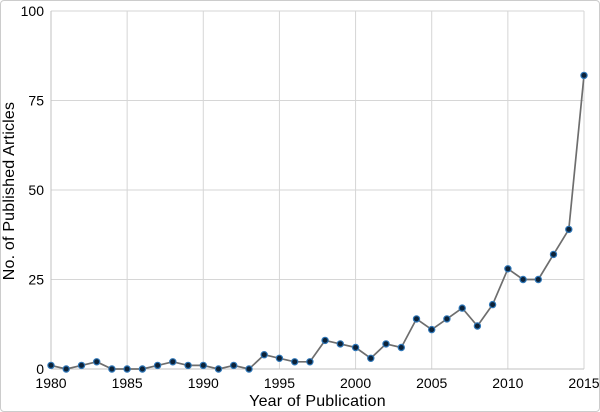  What do you see at coordinates (507, 383) in the screenshot?
I see `x-tick-label: 2010` at bounding box center [507, 383].